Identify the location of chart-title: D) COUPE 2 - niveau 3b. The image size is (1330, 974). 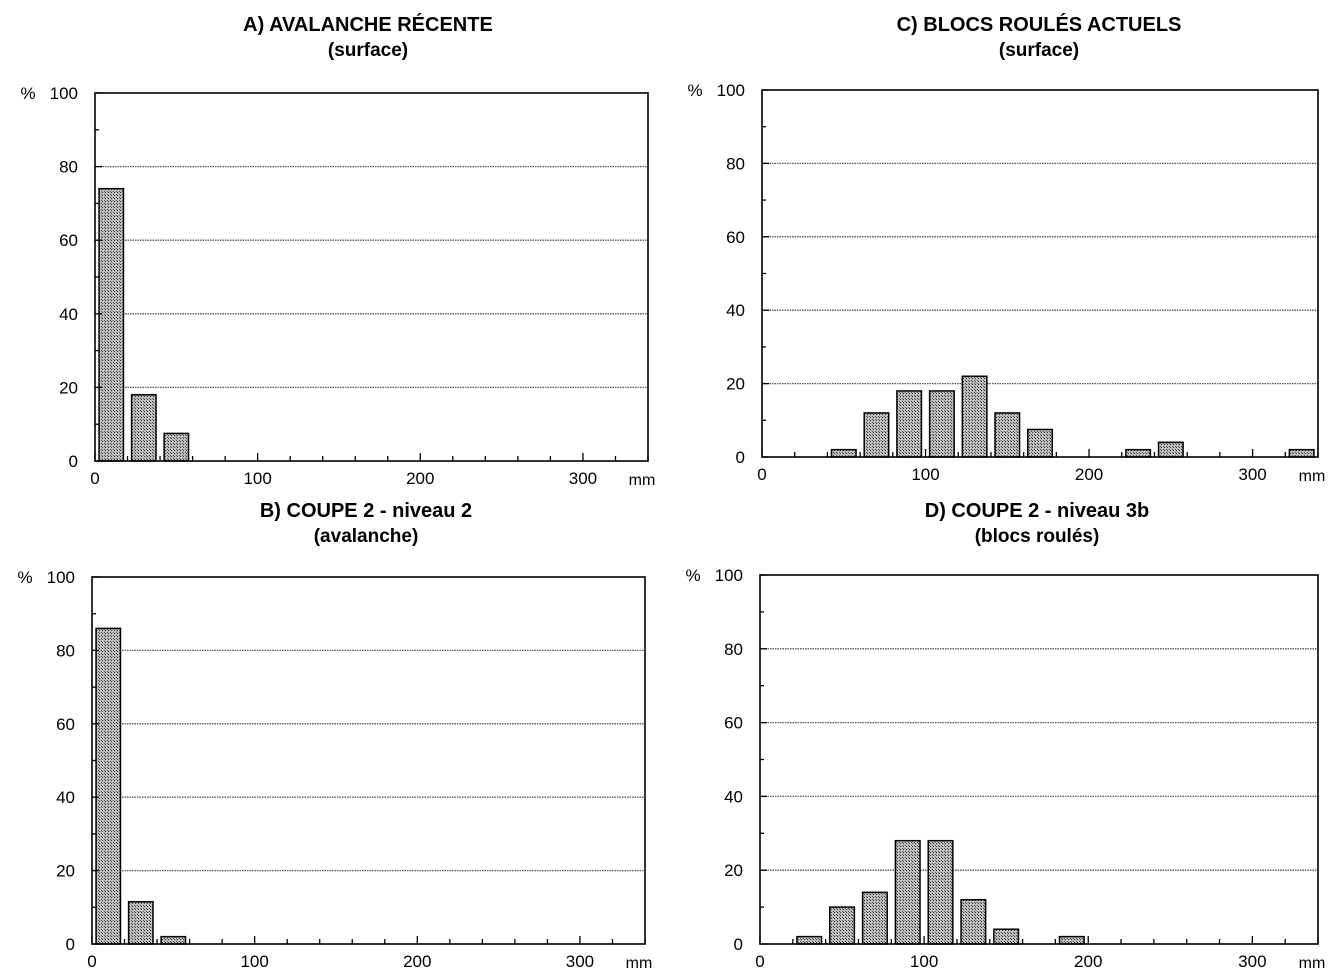
(1037, 511).